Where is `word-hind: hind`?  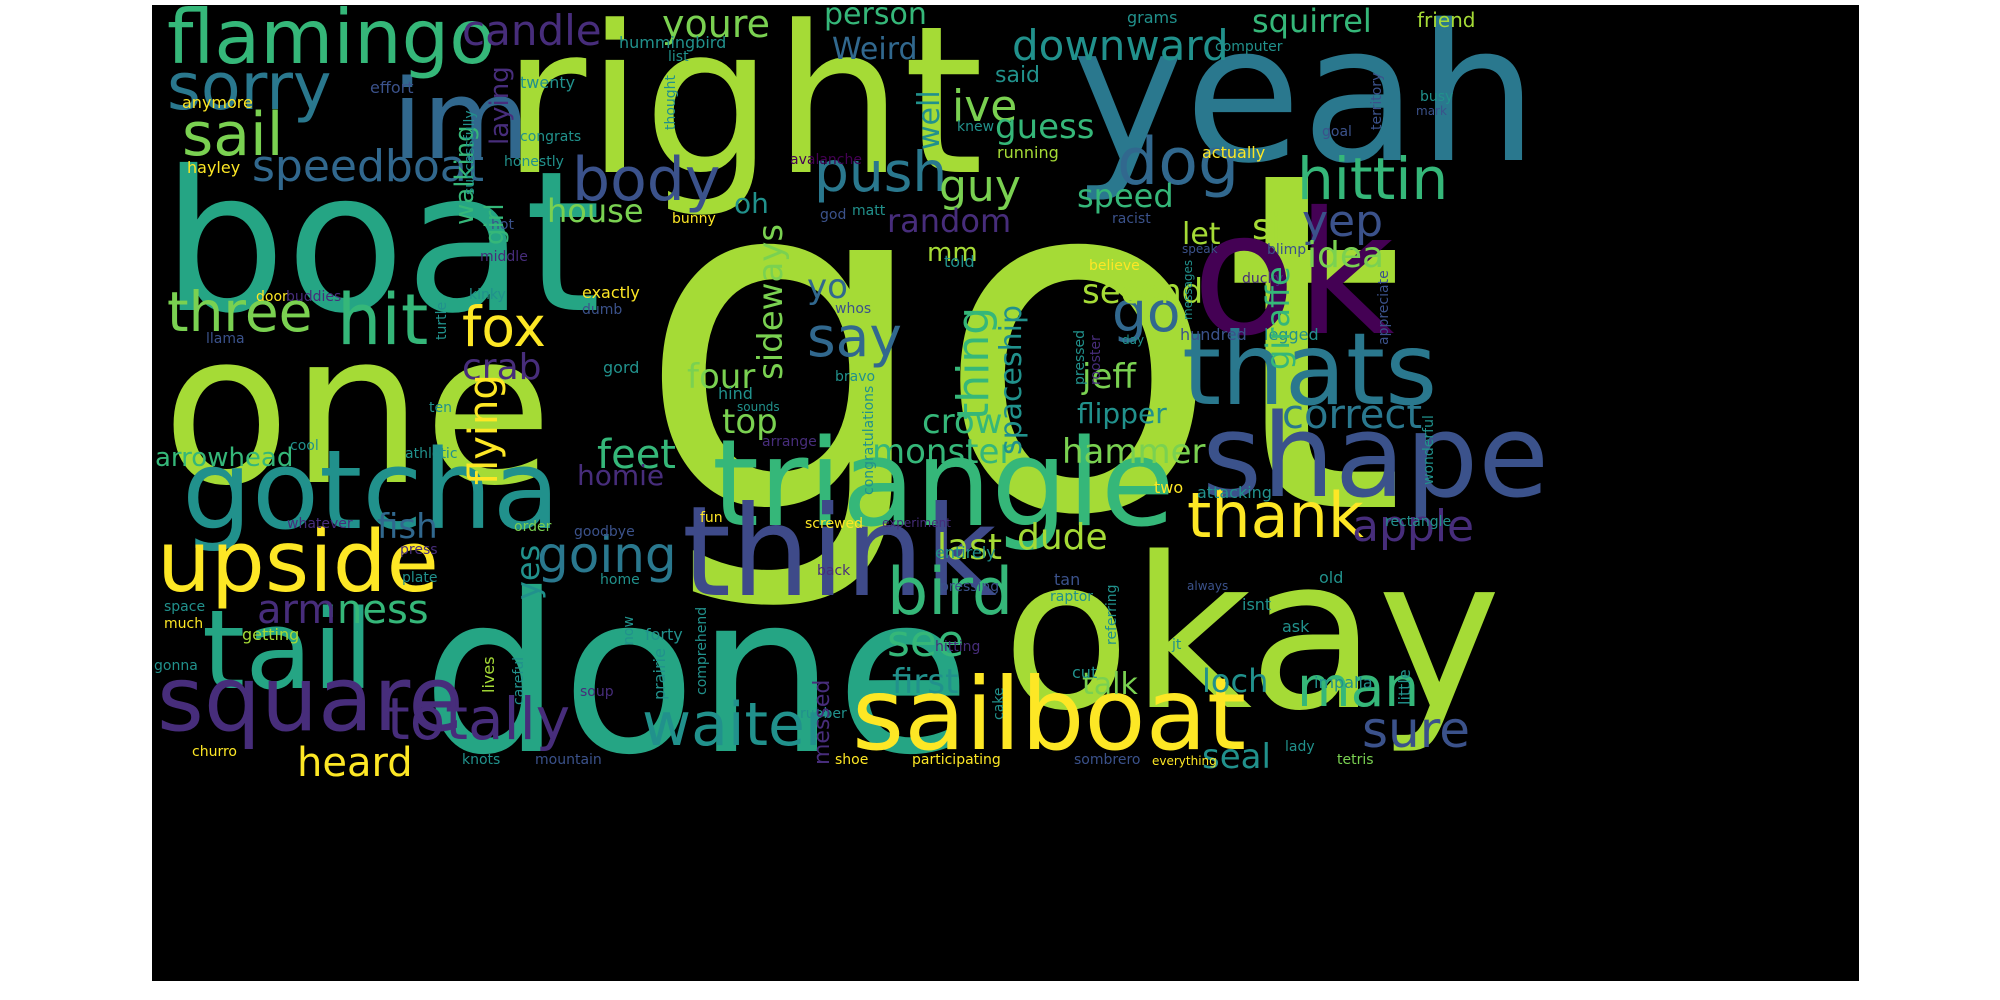 word-hind: hind is located at coordinates (735, 393).